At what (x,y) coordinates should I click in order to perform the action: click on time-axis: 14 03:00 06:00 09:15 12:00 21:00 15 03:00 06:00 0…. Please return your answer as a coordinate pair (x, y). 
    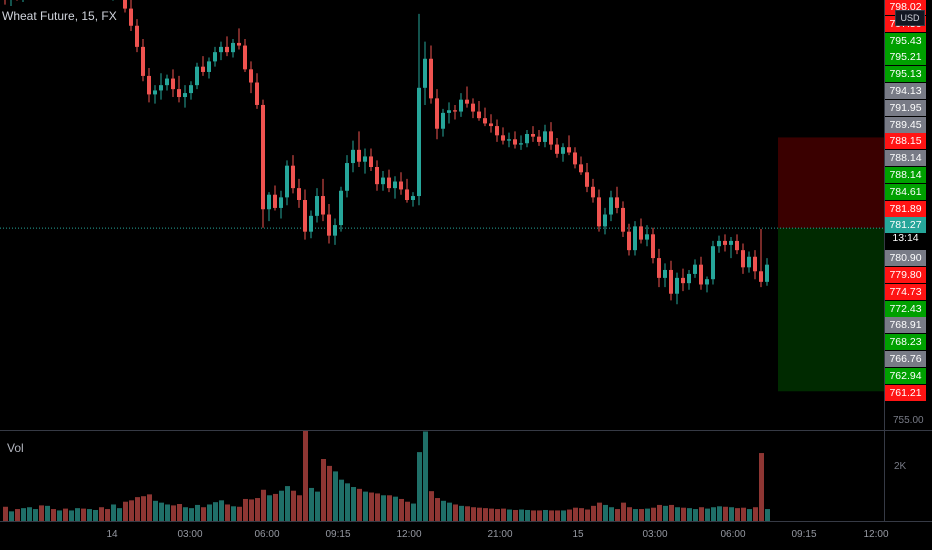
    Looking at the image, I should click on (466, 535).